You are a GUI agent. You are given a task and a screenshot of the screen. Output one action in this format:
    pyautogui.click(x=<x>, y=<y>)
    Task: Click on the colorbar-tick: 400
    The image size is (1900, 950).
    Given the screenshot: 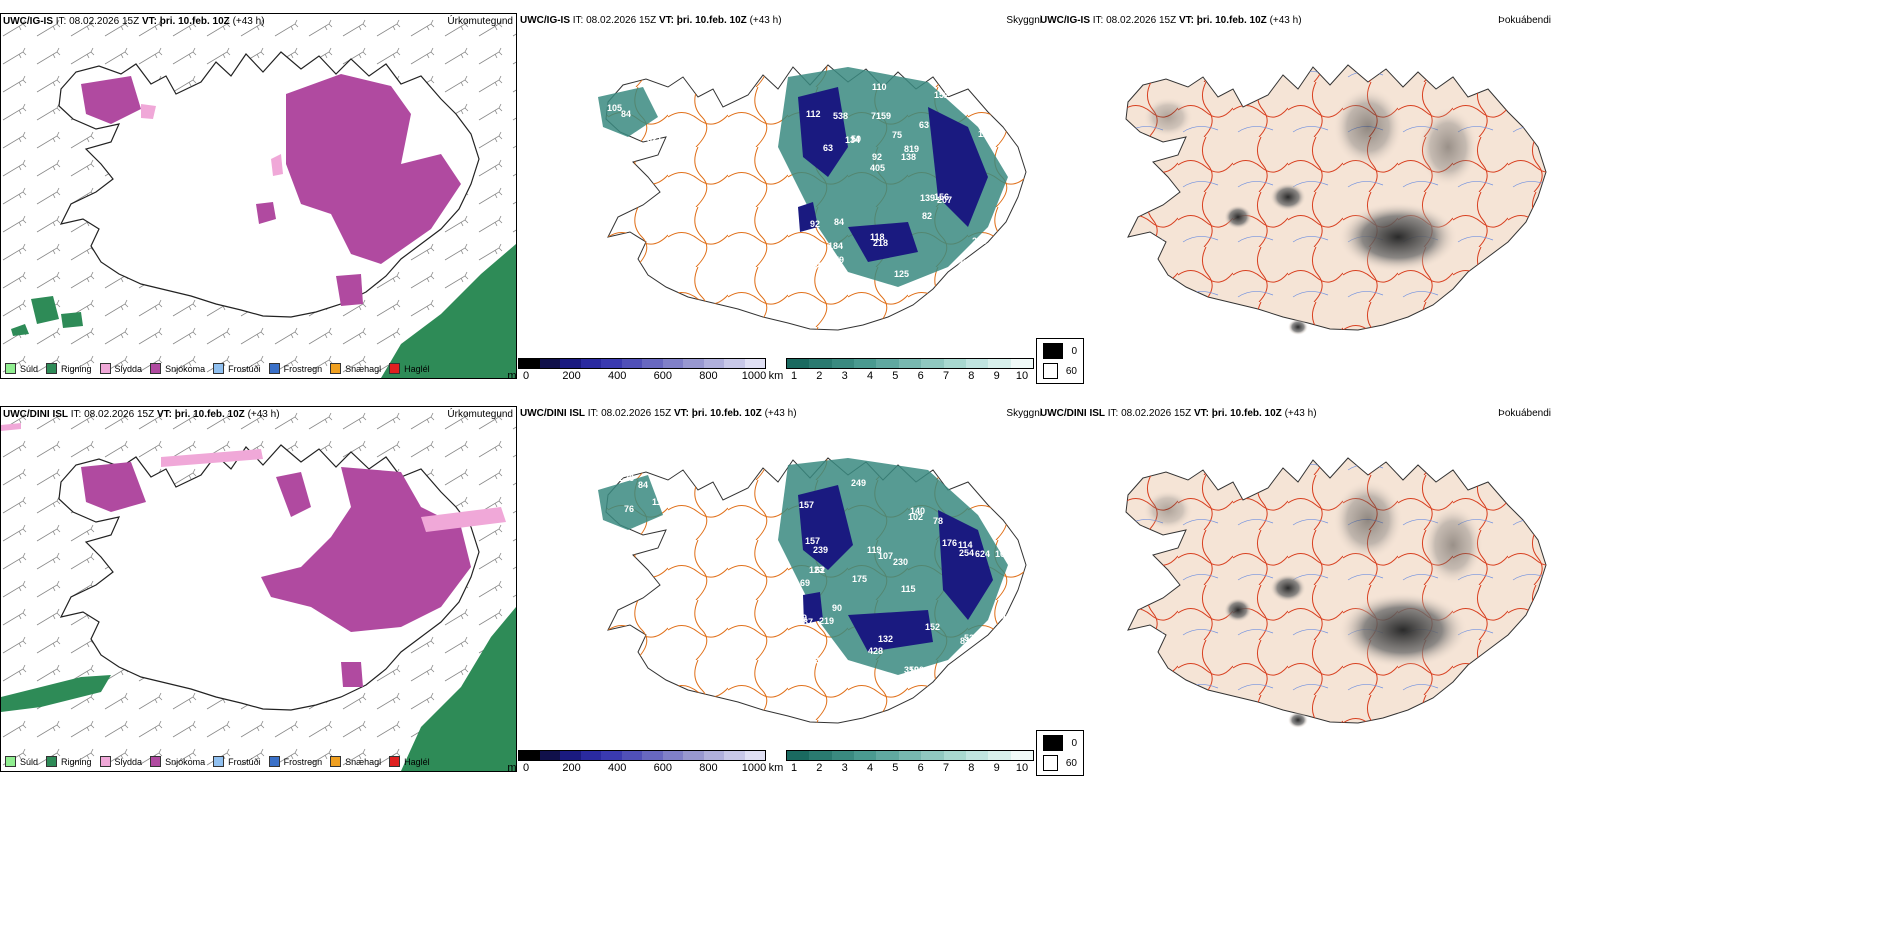 What is the action you would take?
    pyautogui.click(x=617, y=376)
    